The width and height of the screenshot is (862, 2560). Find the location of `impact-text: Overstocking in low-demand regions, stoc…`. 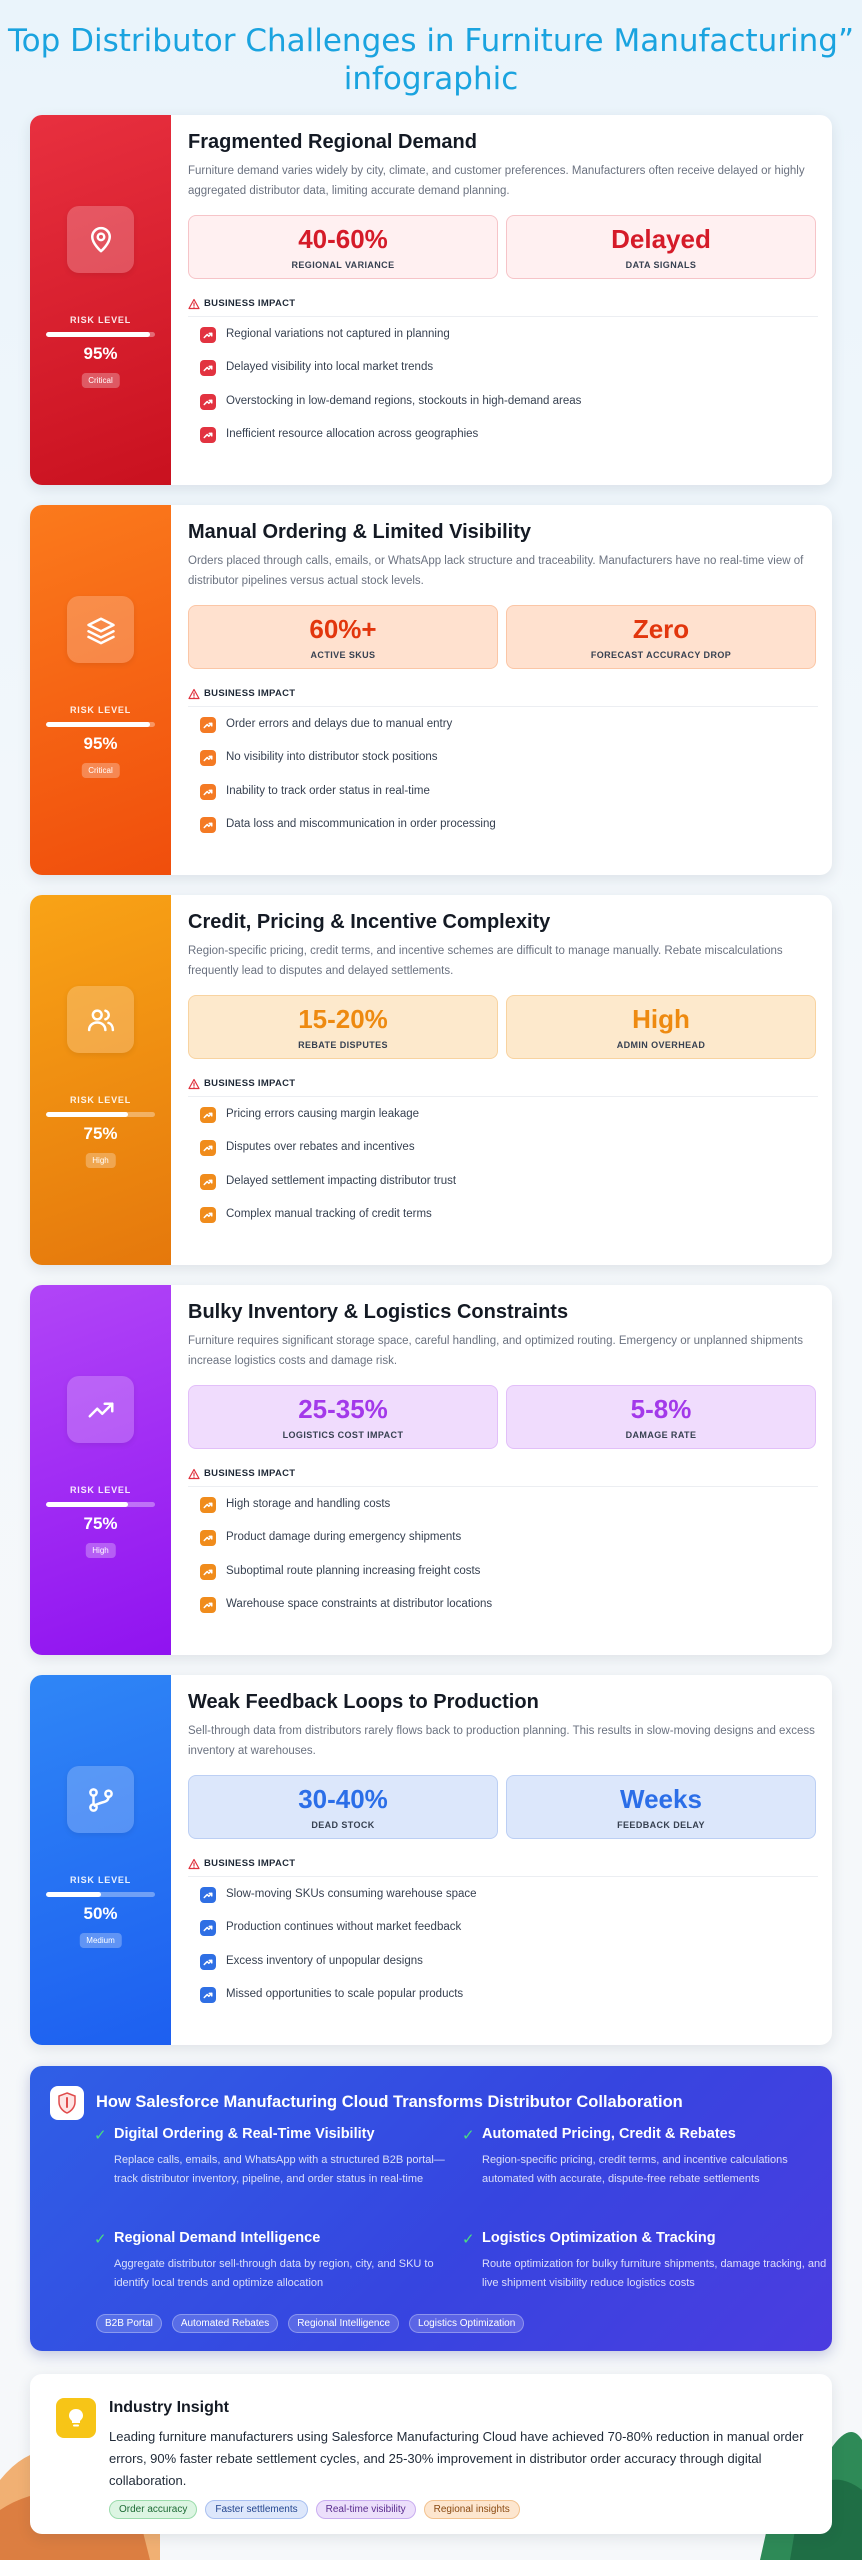

impact-text: Overstocking in low-demand regions, stoc… is located at coordinates (404, 401).